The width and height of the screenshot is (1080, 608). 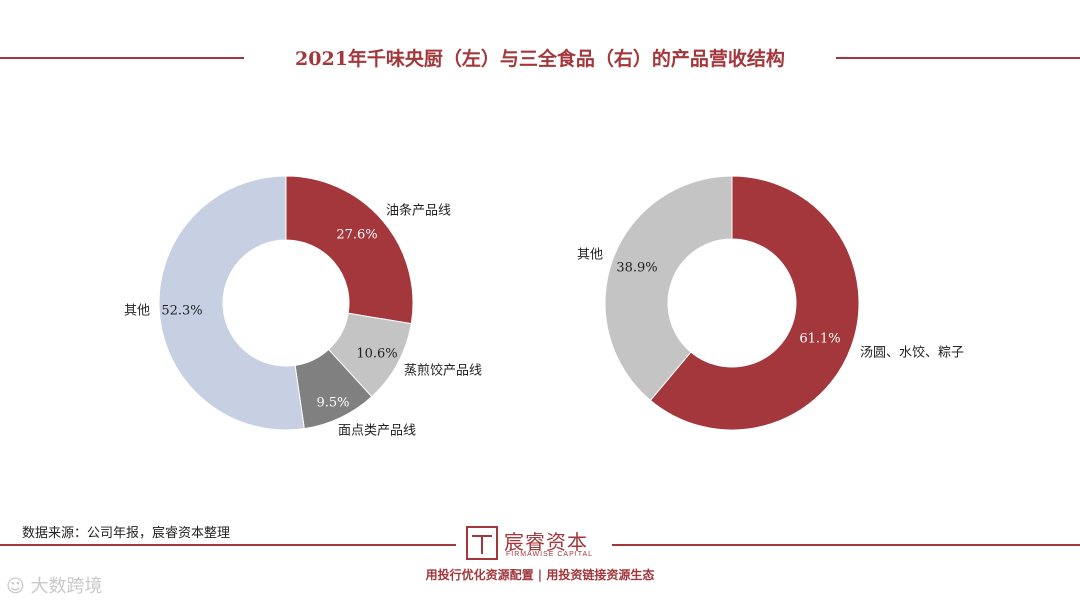 What do you see at coordinates (181, 311) in the screenshot?
I see `slice-value-label: 52.3%` at bounding box center [181, 311].